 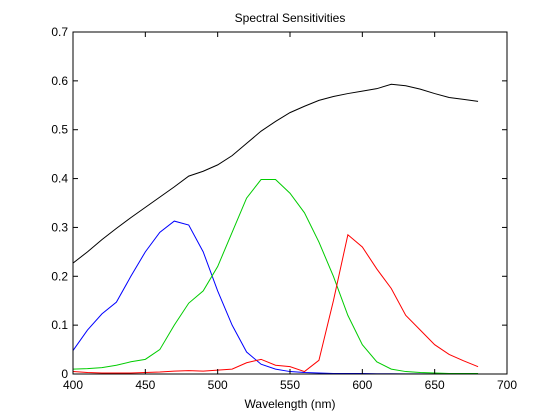 What do you see at coordinates (59, 276) in the screenshot?
I see `y-tick-label: 0.2` at bounding box center [59, 276].